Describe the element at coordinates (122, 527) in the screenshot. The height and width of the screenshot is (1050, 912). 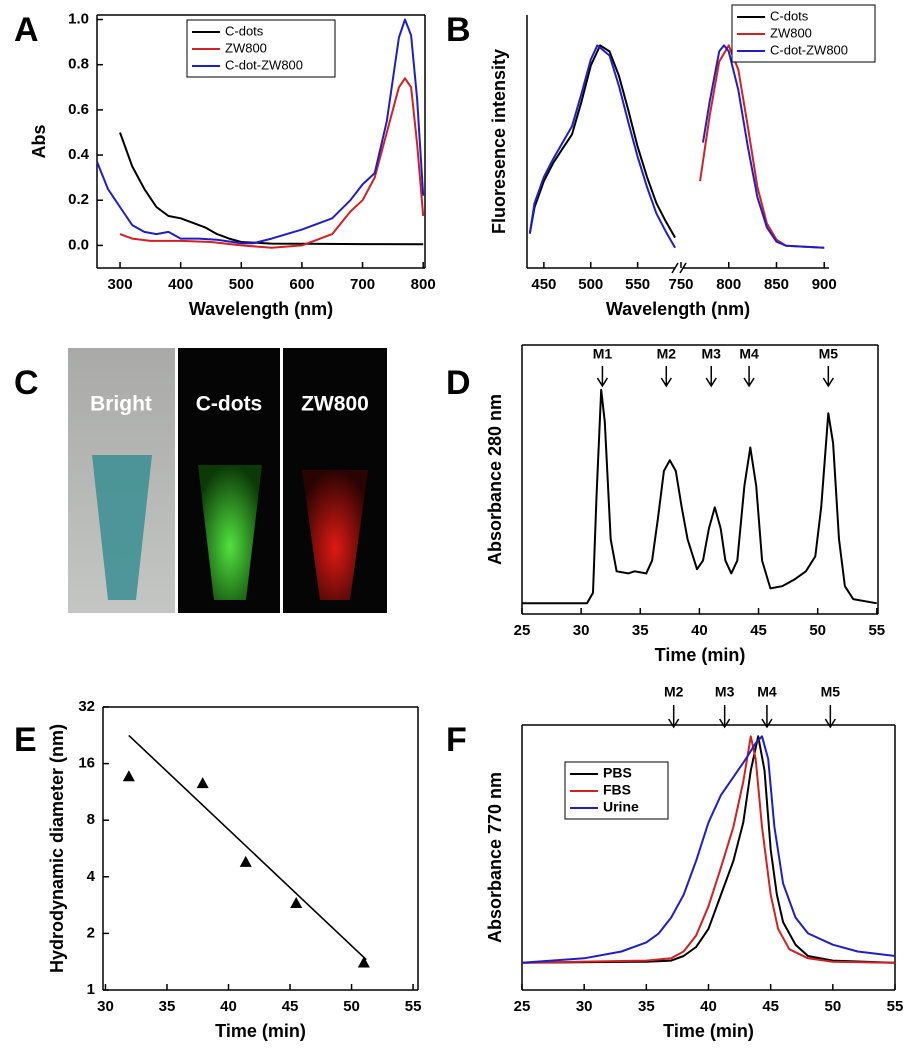
I see `tube-bright` at that location.